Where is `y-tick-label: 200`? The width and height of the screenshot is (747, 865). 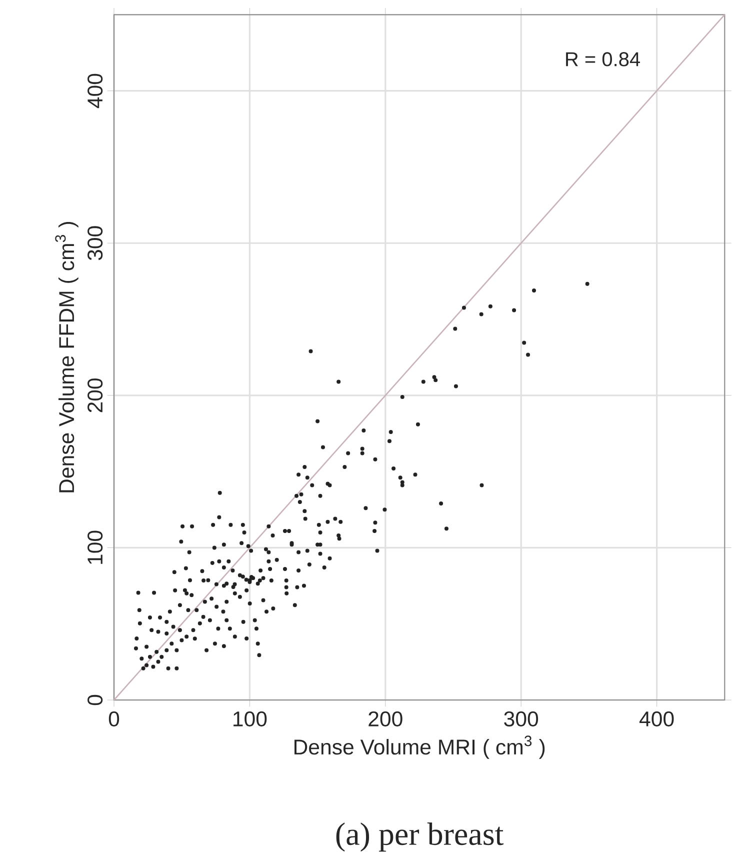
y-tick-label: 200 is located at coordinates (95, 395).